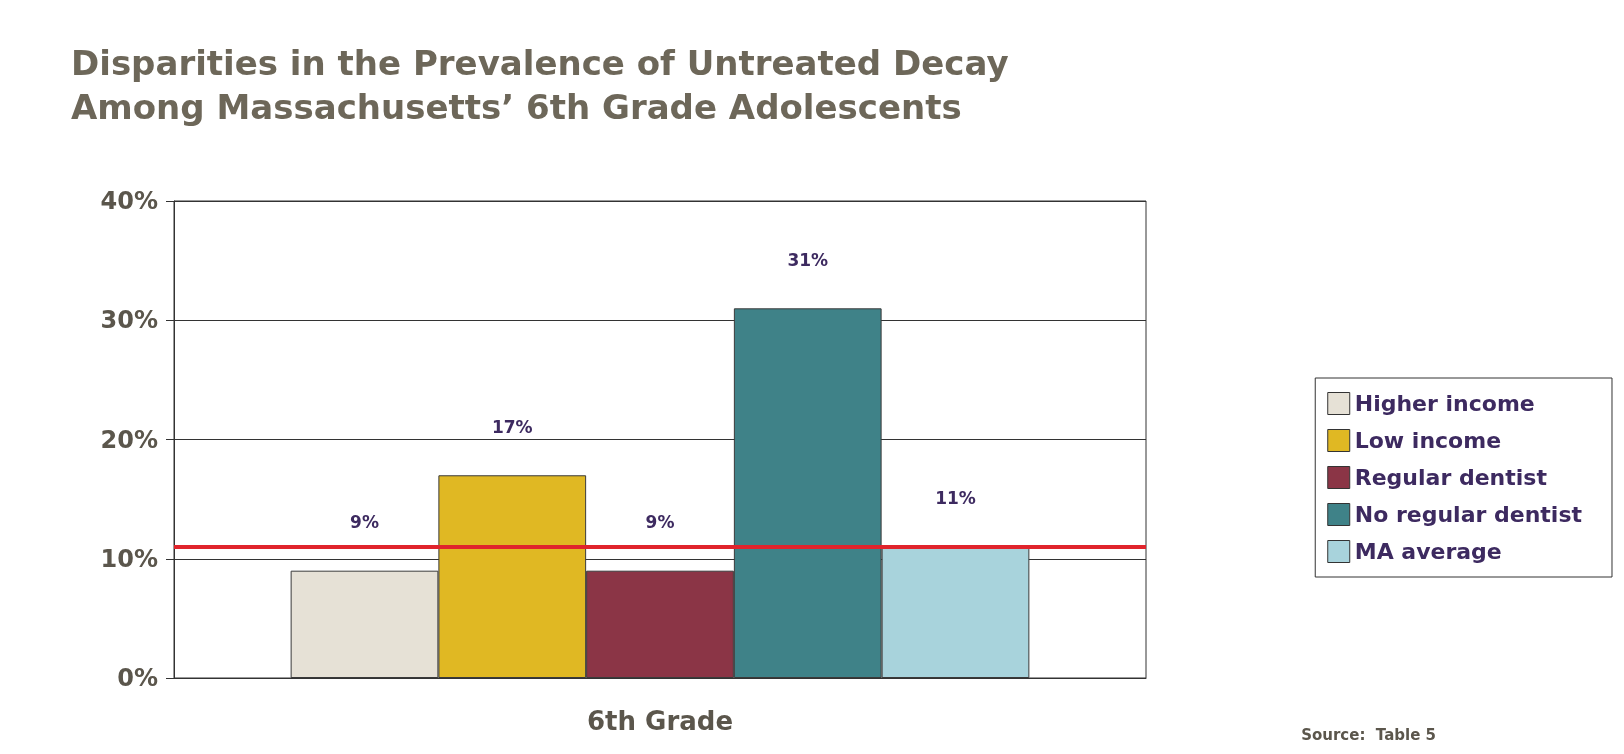  What do you see at coordinates (137, 678) in the screenshot?
I see `y-tick-label: 0%` at bounding box center [137, 678].